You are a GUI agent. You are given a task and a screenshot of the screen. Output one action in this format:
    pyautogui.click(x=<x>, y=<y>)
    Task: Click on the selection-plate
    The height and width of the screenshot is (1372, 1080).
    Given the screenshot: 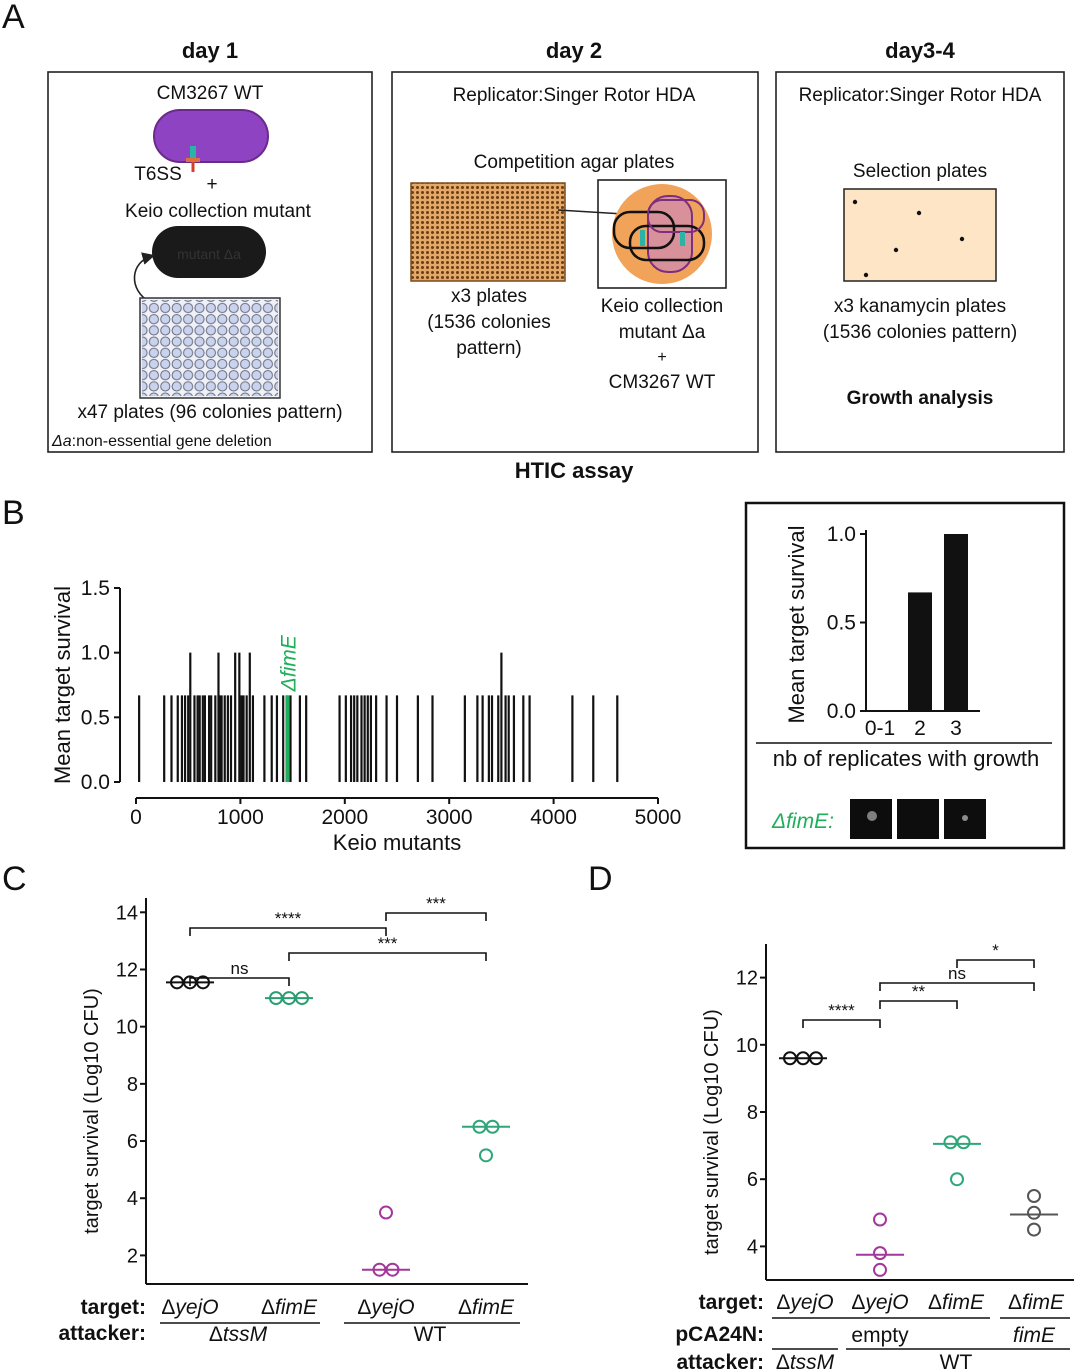 What is the action you would take?
    pyautogui.click(x=920, y=235)
    